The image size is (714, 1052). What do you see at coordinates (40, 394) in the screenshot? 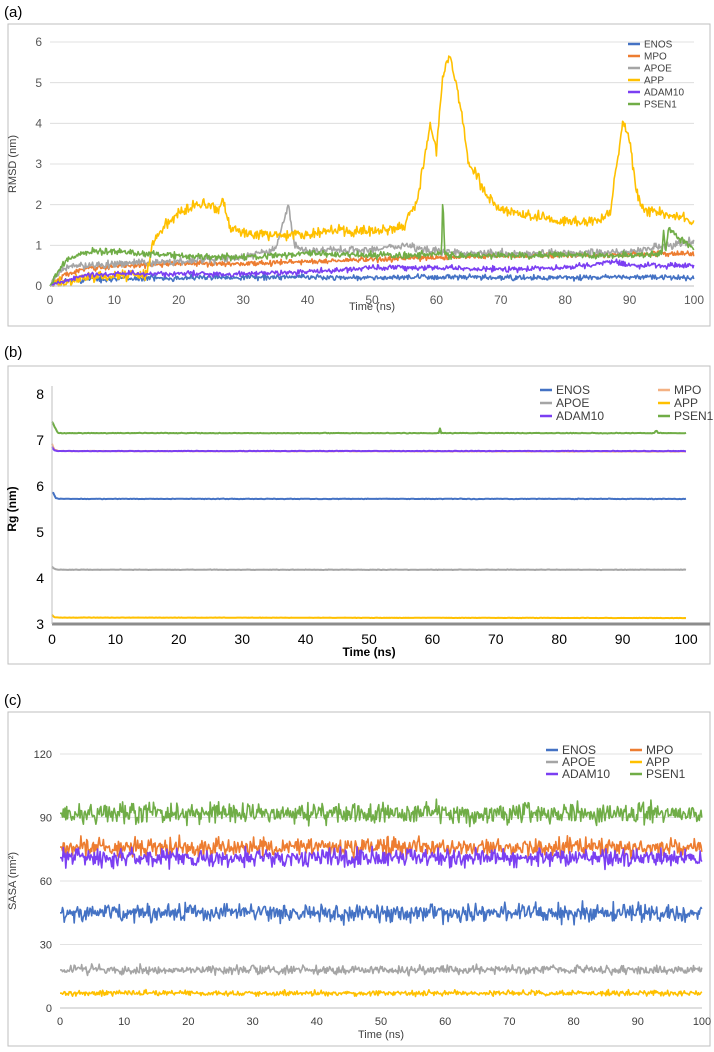
I see `y-tick-label: 8` at bounding box center [40, 394].